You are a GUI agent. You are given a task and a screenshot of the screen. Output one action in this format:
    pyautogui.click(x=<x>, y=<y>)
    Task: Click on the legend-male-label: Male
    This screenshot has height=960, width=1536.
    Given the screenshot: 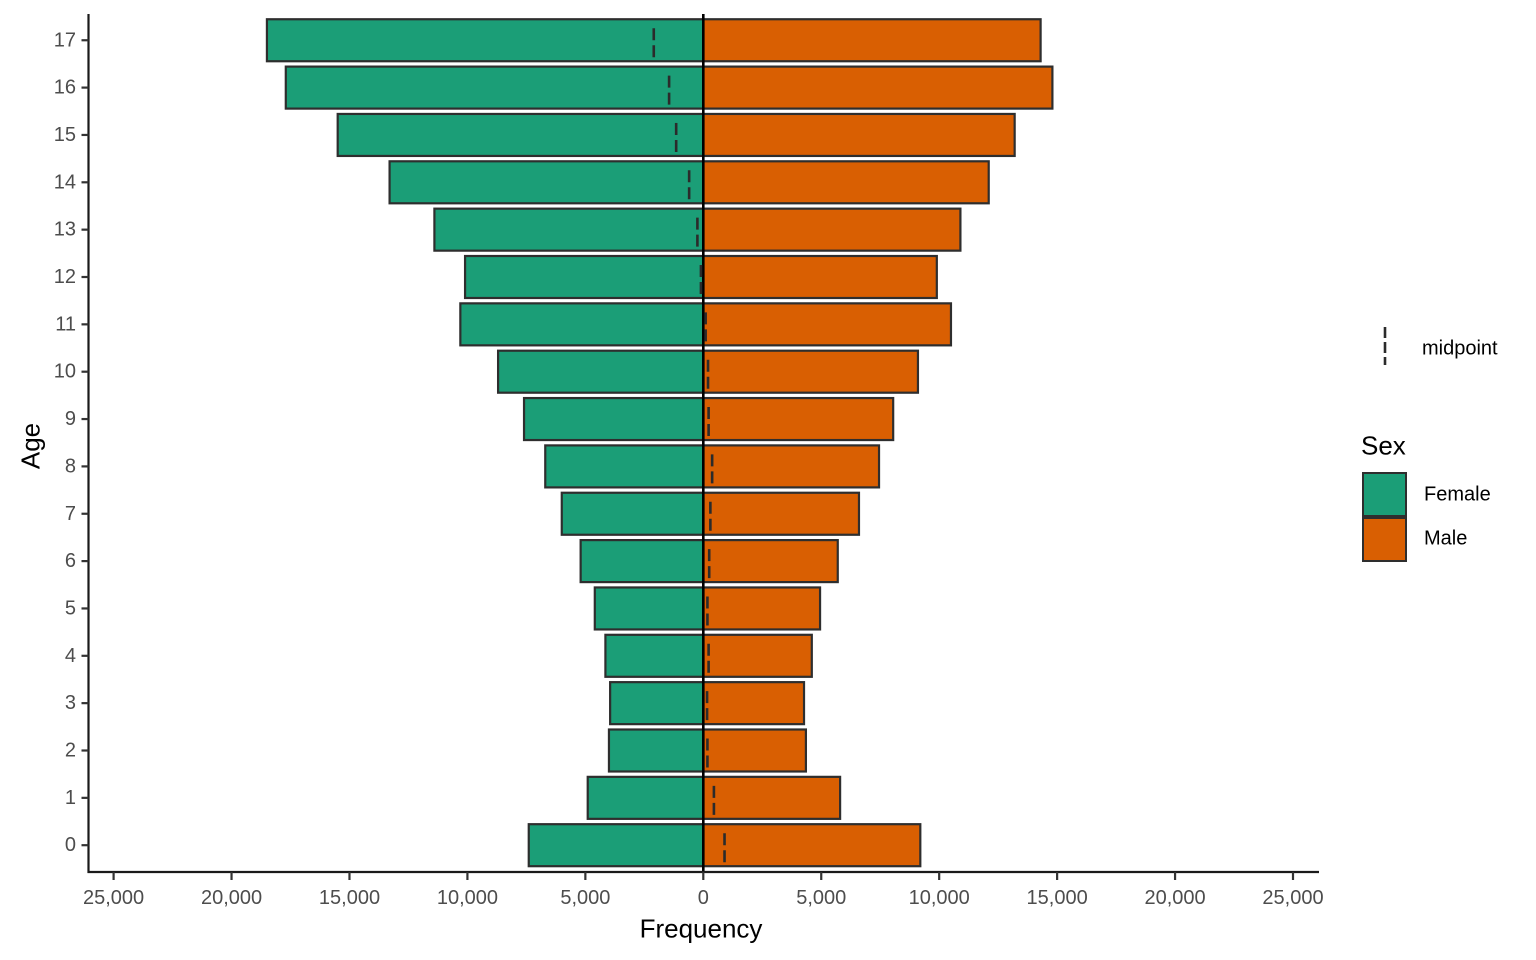 What is the action you would take?
    pyautogui.click(x=1446, y=538)
    